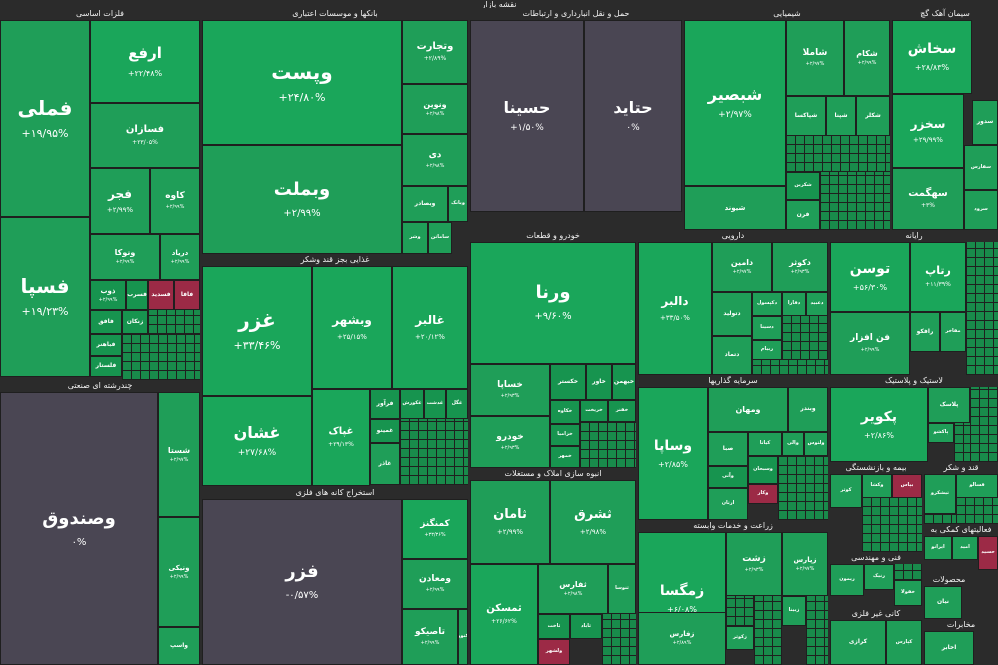 This screenshot has width=998, height=665. What do you see at coordinates (879, 424) in the screenshot?
I see `stock-tile: پکویر +۲/۸۶%` at bounding box center [879, 424].